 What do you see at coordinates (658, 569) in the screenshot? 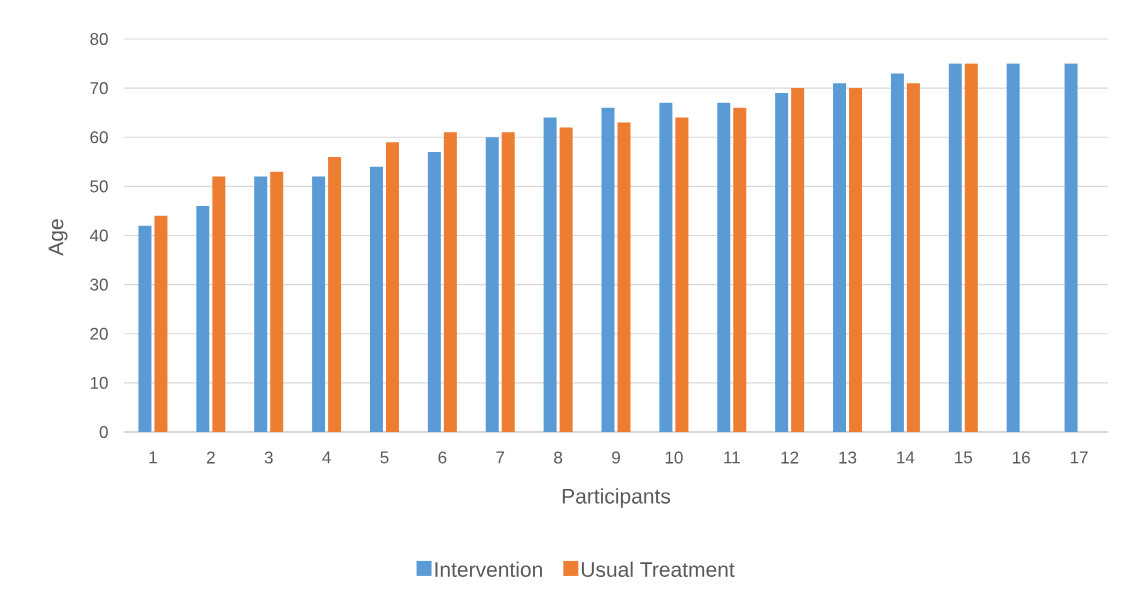
I see `legend-label: Usual Treatment` at bounding box center [658, 569].